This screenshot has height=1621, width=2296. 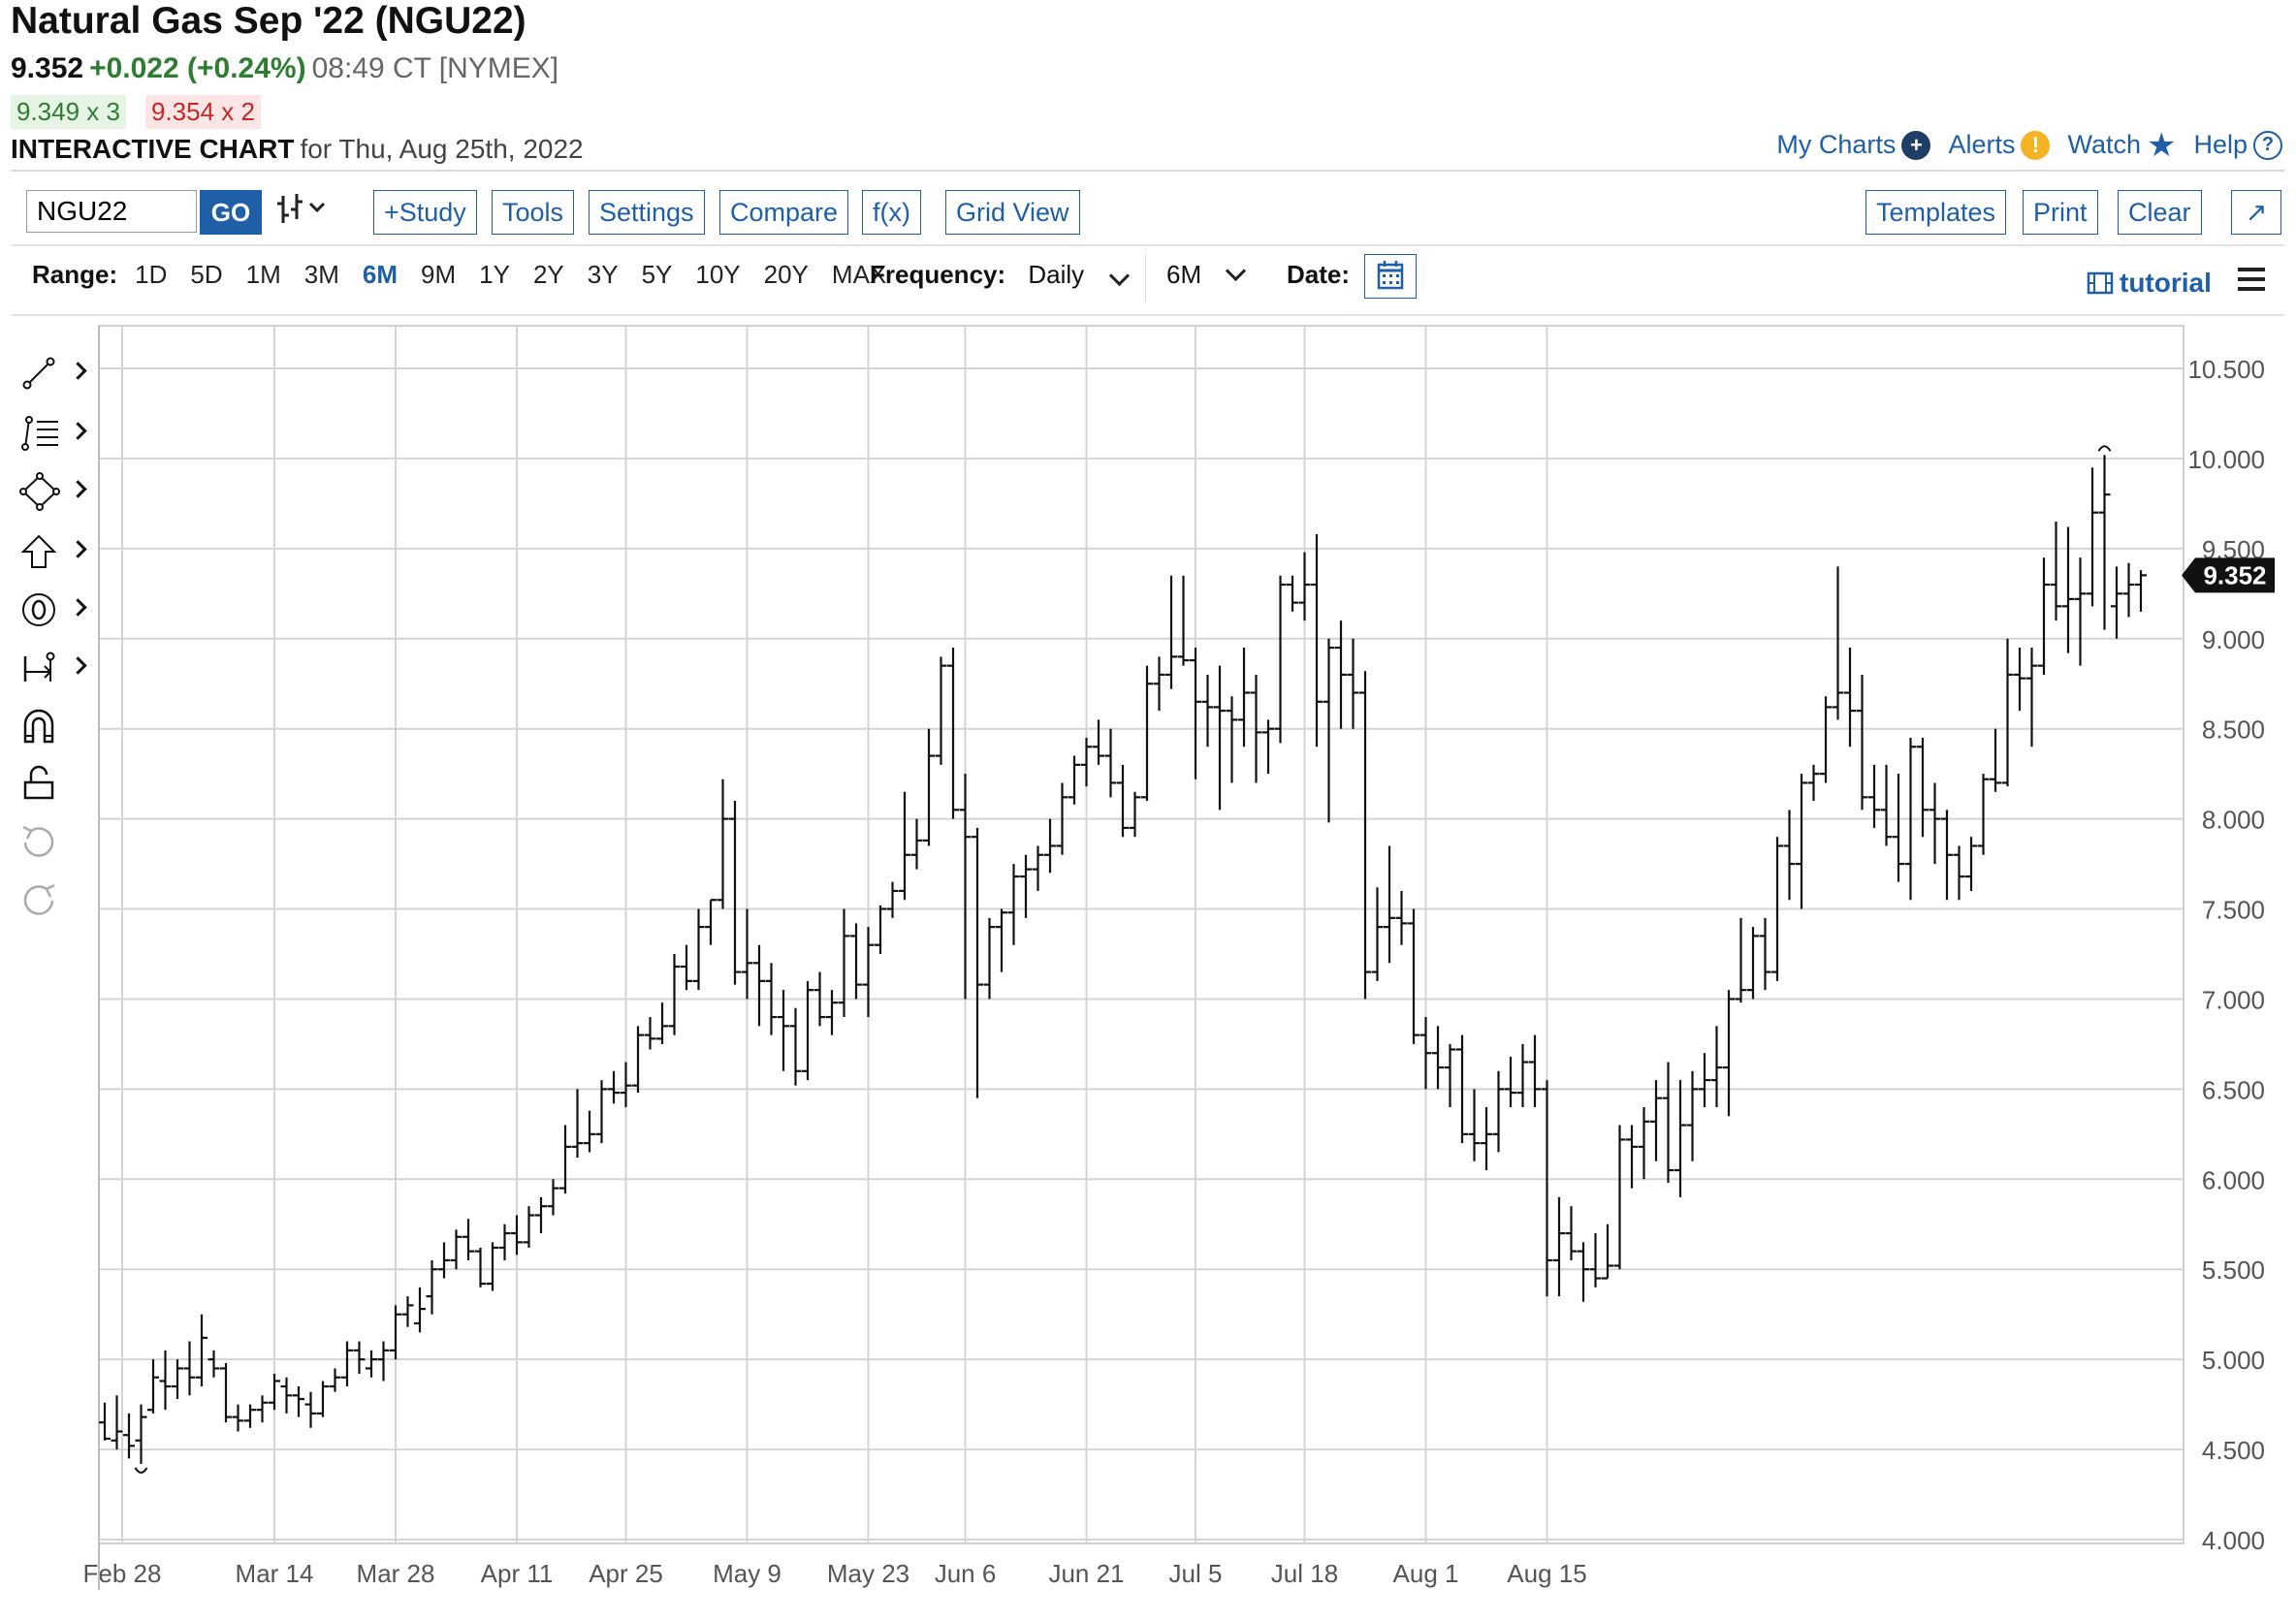 I want to click on watch-link: Watch ★, so click(x=2122, y=145).